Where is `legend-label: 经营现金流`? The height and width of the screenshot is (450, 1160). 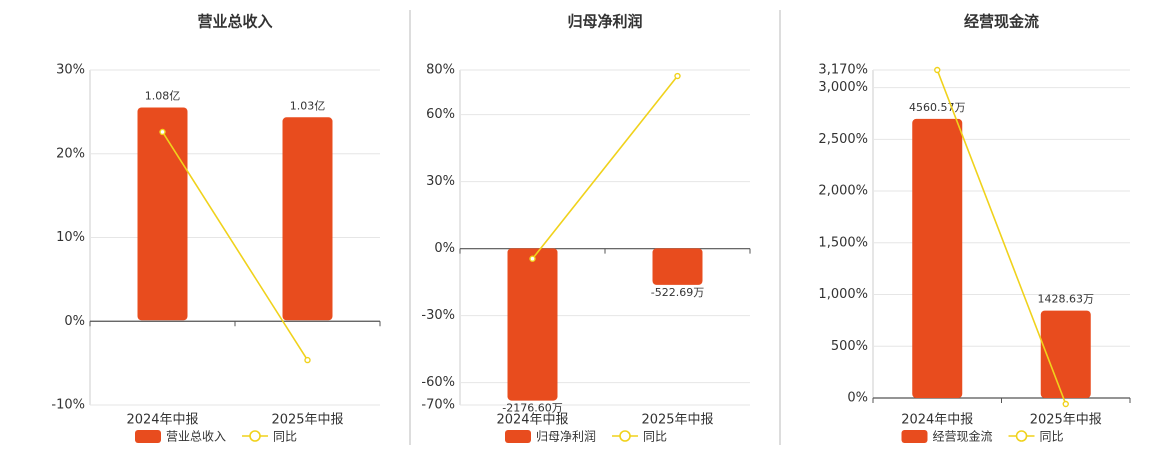
legend-label: 经营现金流 is located at coordinates (963, 436).